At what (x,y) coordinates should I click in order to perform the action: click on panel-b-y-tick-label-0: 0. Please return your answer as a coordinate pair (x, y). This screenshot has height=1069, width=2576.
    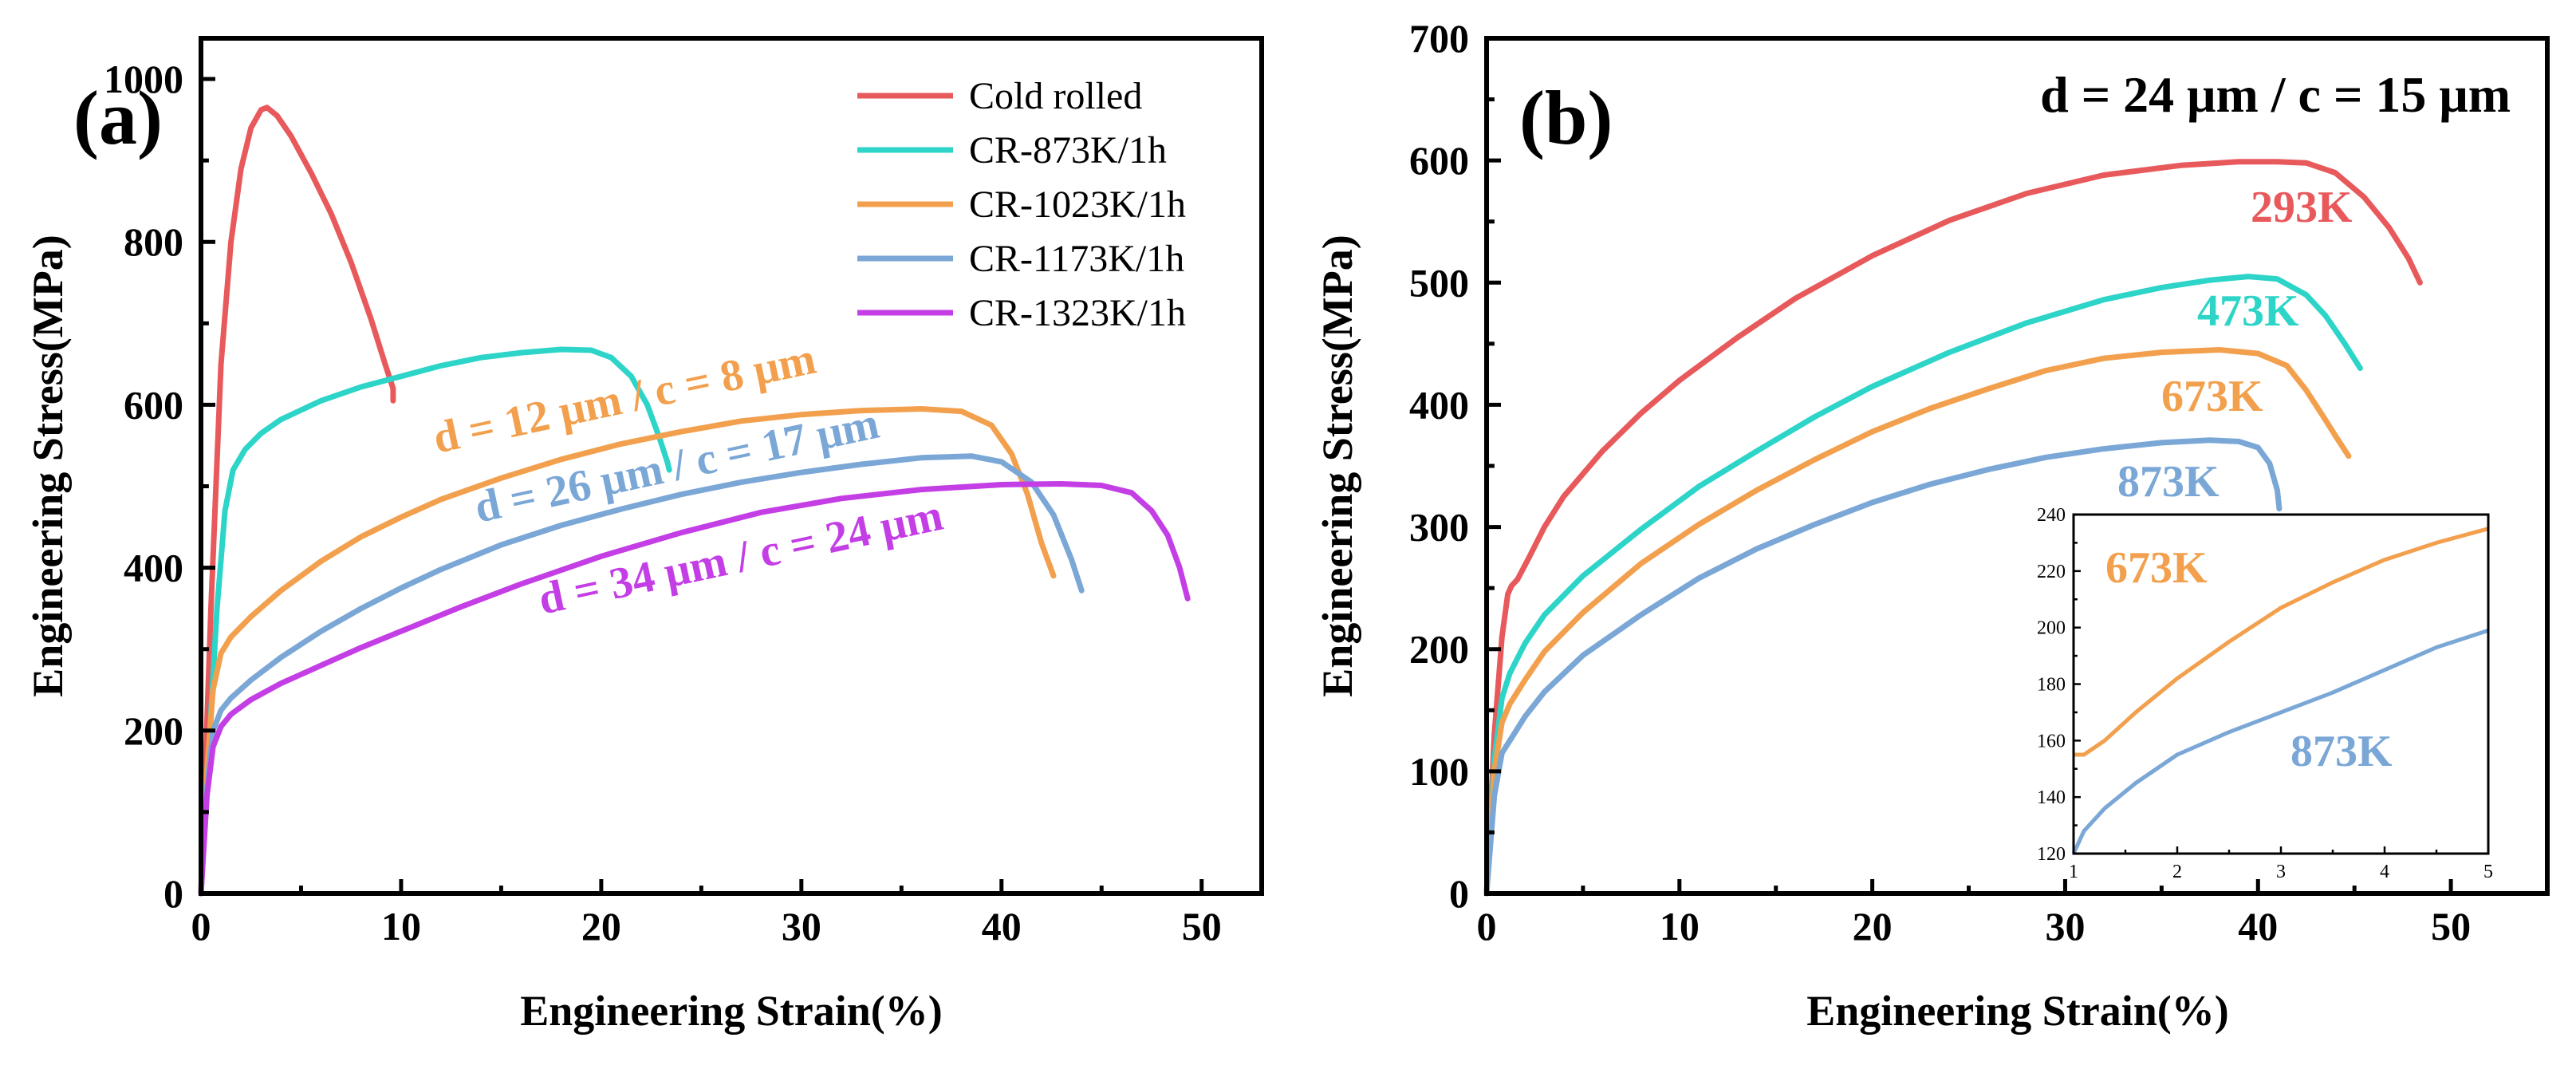
    Looking at the image, I should click on (1459, 894).